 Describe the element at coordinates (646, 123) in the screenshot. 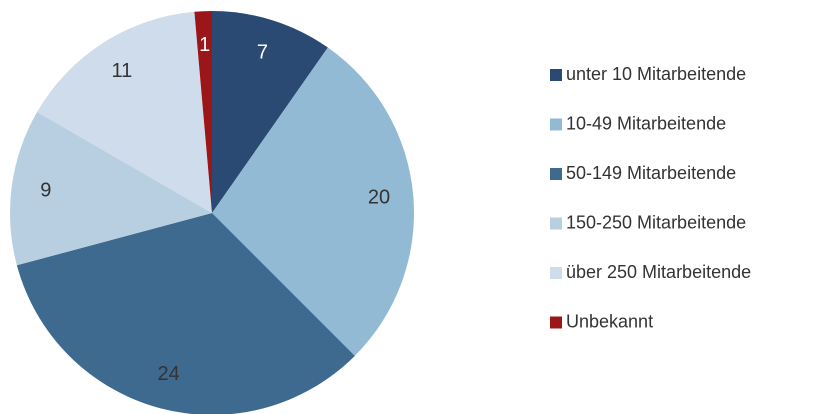

I see `legend-text: 10-49 Mitarbeitende` at that location.